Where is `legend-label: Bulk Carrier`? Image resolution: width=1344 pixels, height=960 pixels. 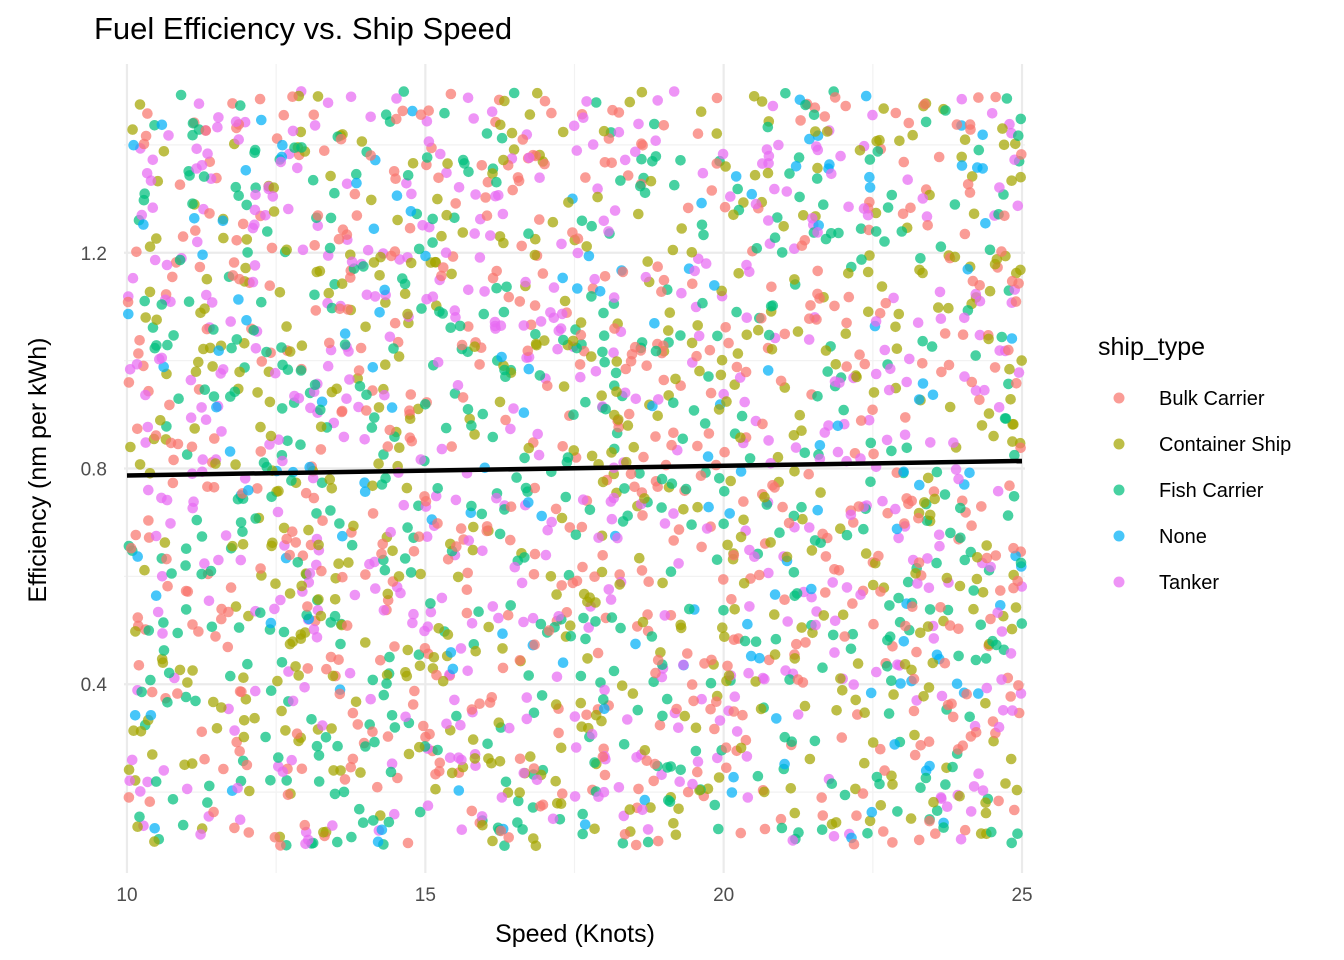
legend-label: Bulk Carrier is located at coordinates (1212, 399).